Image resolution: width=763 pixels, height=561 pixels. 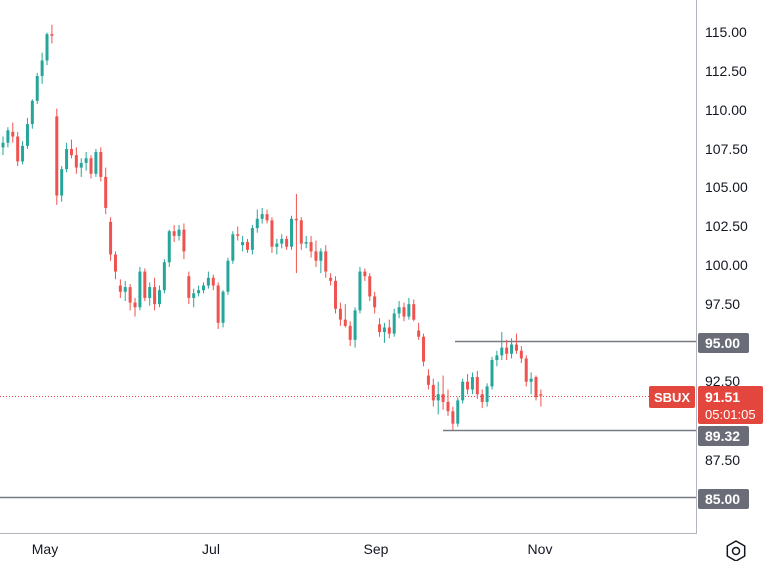 What do you see at coordinates (726, 149) in the screenshot?
I see `y-tick: 107.50` at bounding box center [726, 149].